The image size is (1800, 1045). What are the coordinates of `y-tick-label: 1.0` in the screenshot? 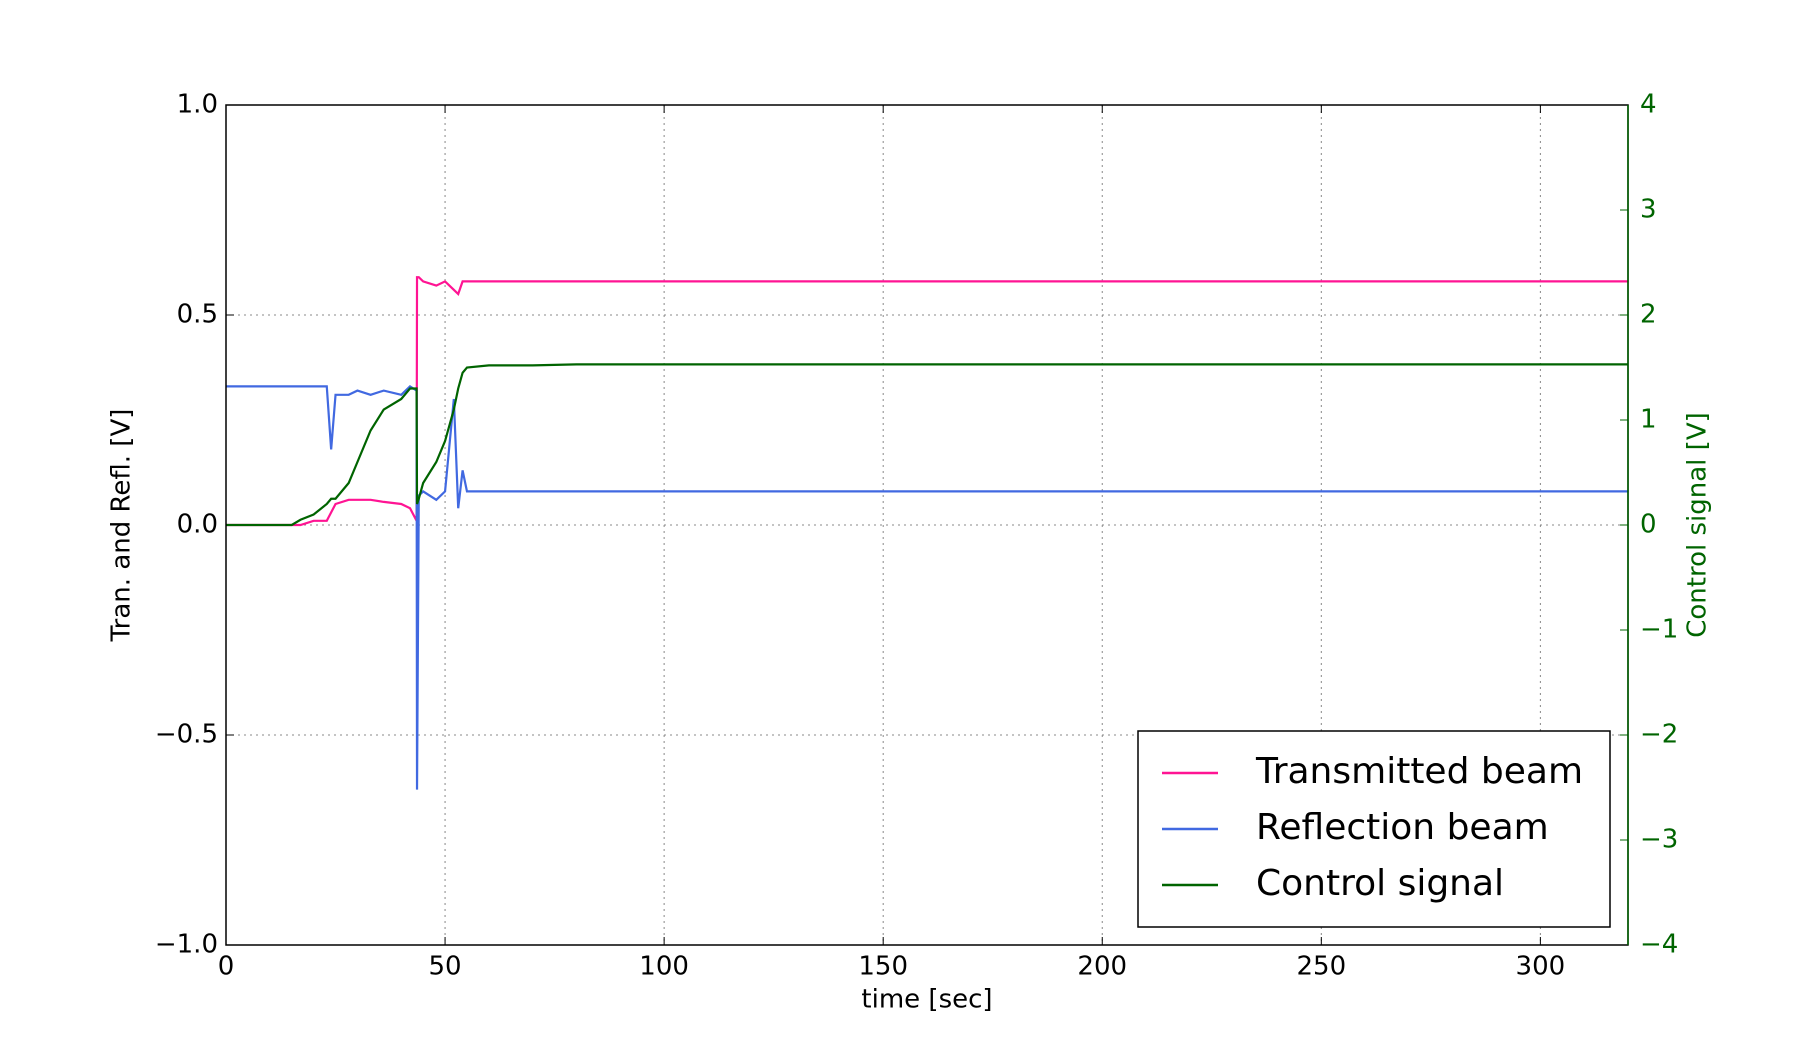 It's located at (197, 105).